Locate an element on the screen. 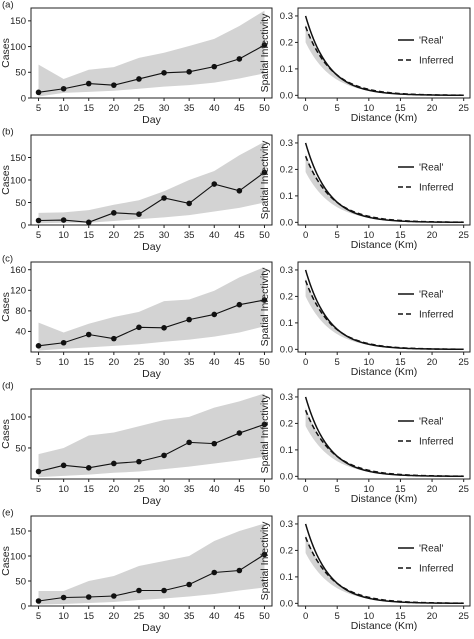 The width and height of the screenshot is (474, 639). y-tick-label: 0 is located at coordinates (23, 225).